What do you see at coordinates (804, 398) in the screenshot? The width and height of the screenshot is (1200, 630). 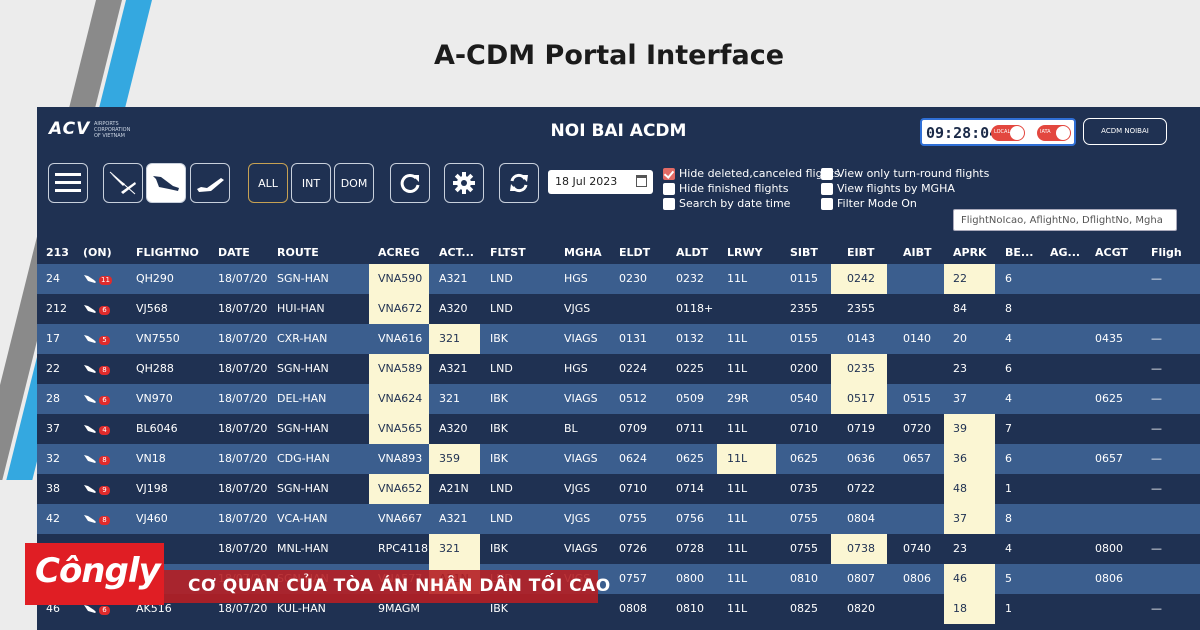 I see `cell-sibt: 0540` at bounding box center [804, 398].